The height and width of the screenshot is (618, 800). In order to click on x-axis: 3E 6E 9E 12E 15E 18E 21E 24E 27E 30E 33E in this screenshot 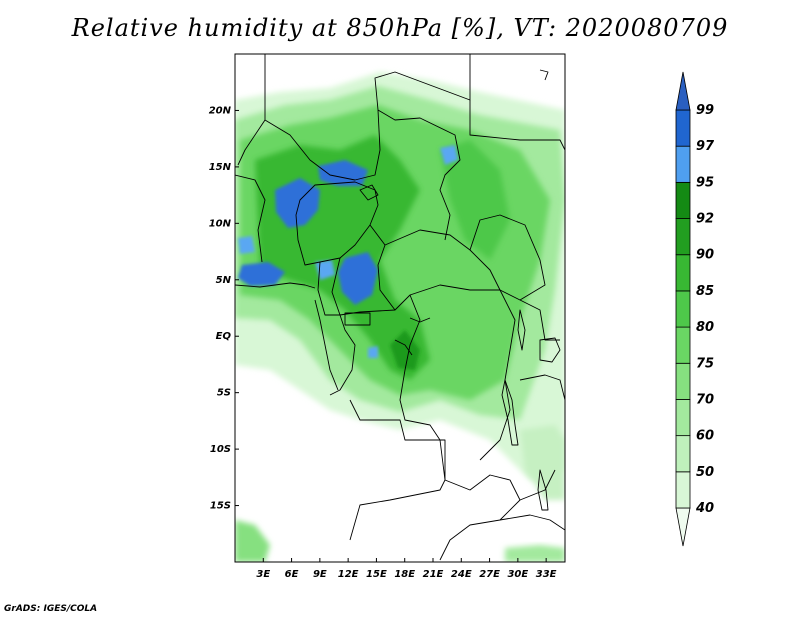, I will do `click(406, 569)`.